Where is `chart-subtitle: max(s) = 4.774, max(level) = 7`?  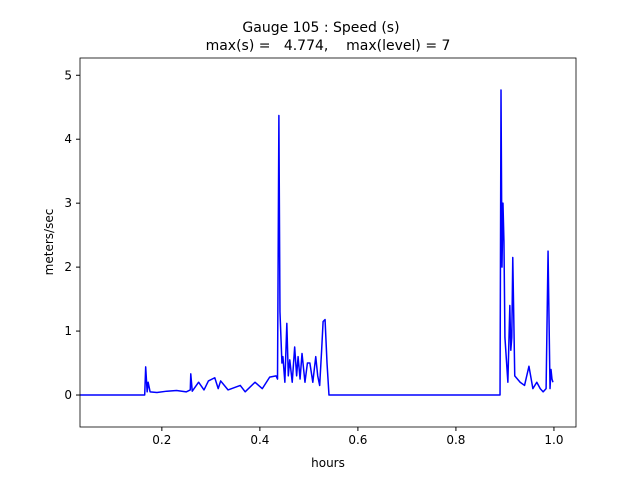 chart-subtitle: max(s) = 4.774, max(level) = 7 is located at coordinates (328, 46).